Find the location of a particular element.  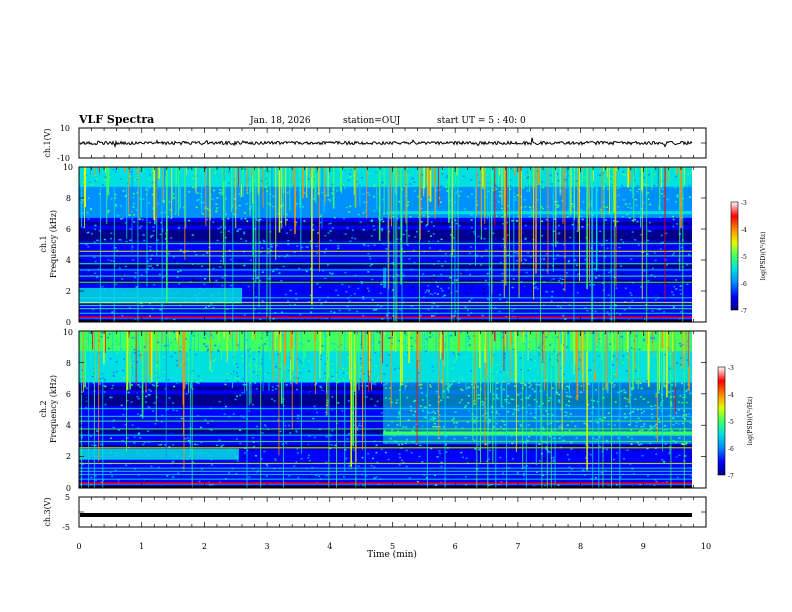

sferic-full is located at coordinates (388, 244).